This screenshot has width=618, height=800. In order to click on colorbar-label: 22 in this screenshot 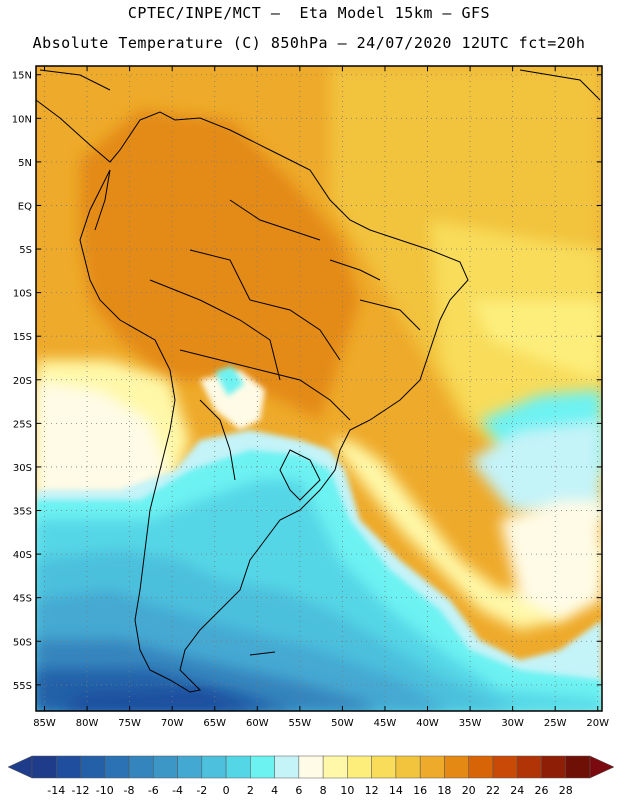, I will do `click(493, 790)`.